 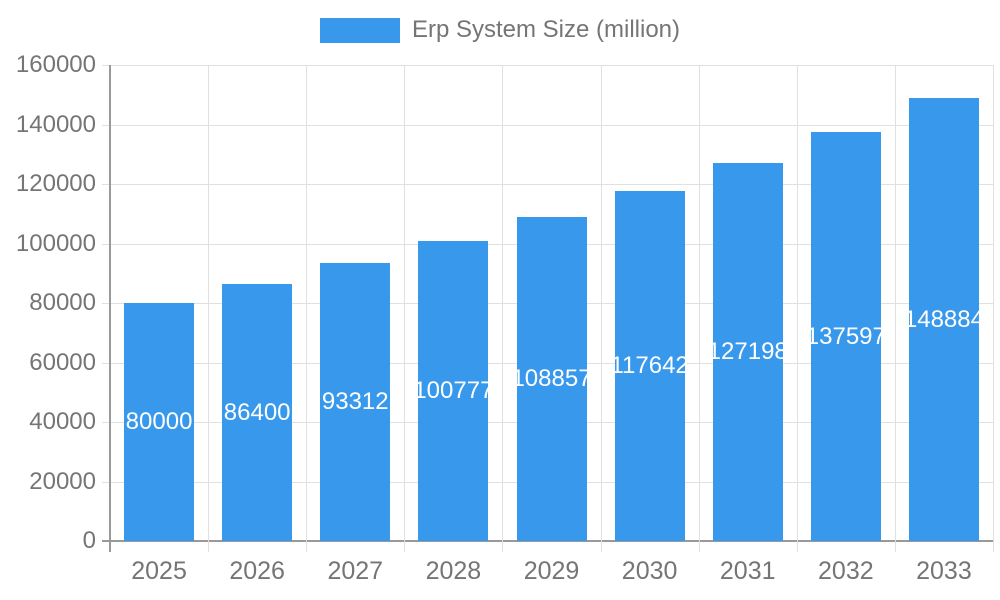 I want to click on bar-value-label: 86400, so click(x=257, y=412).